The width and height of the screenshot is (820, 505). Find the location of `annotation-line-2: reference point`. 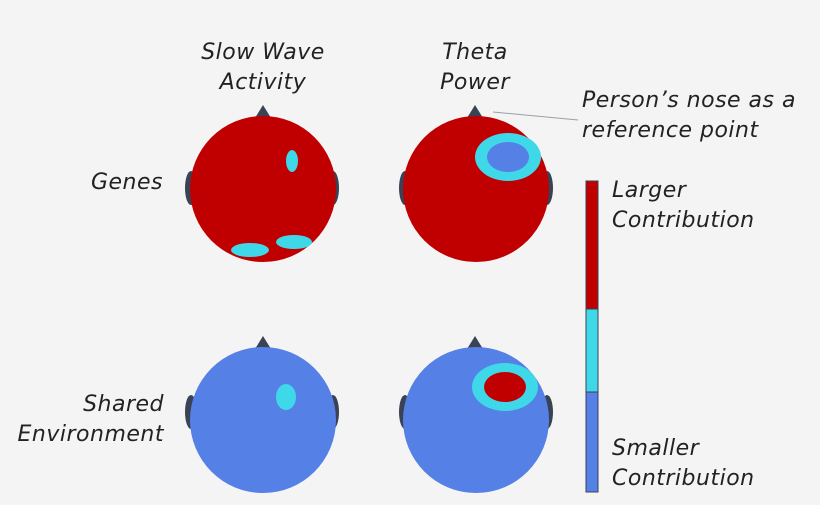

annotation-line-2: reference point is located at coordinates (670, 130).